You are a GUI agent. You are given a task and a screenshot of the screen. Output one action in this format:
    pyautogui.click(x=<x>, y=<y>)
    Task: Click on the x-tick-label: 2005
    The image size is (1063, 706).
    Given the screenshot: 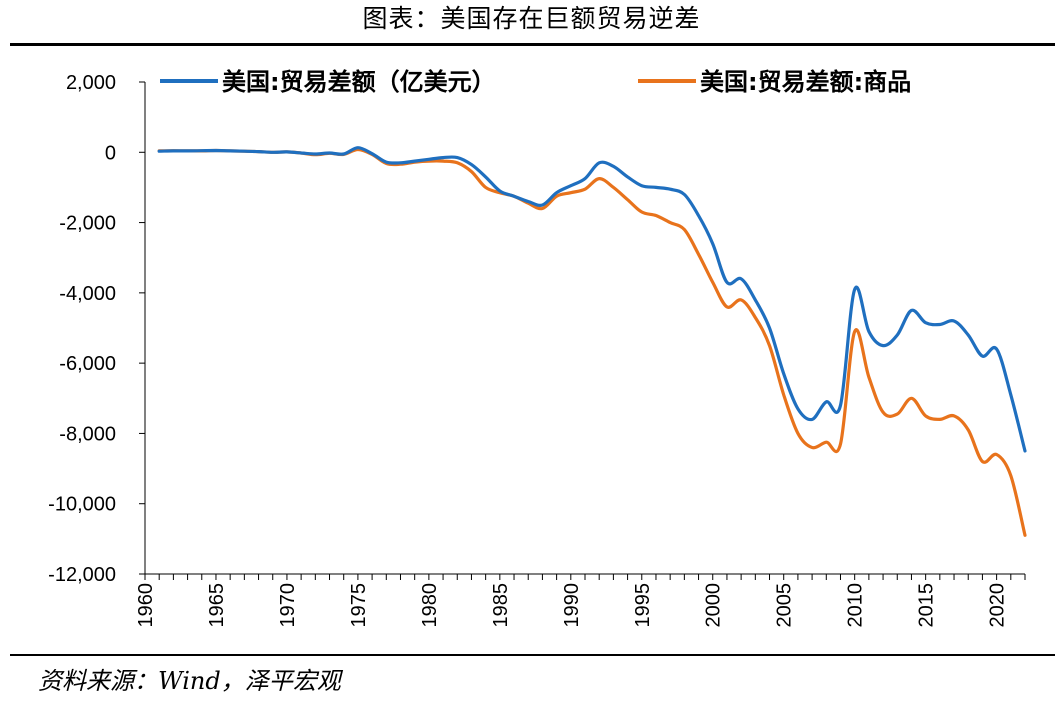 What is the action you would take?
    pyautogui.click(x=785, y=605)
    